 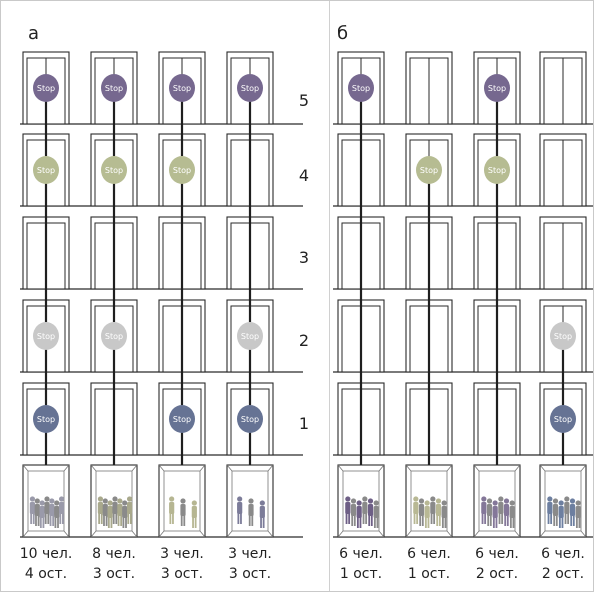 What do you see at coordinates (46, 574) in the screenshot?
I see `elevator-a1-stops-caption: 4 ост.` at bounding box center [46, 574].